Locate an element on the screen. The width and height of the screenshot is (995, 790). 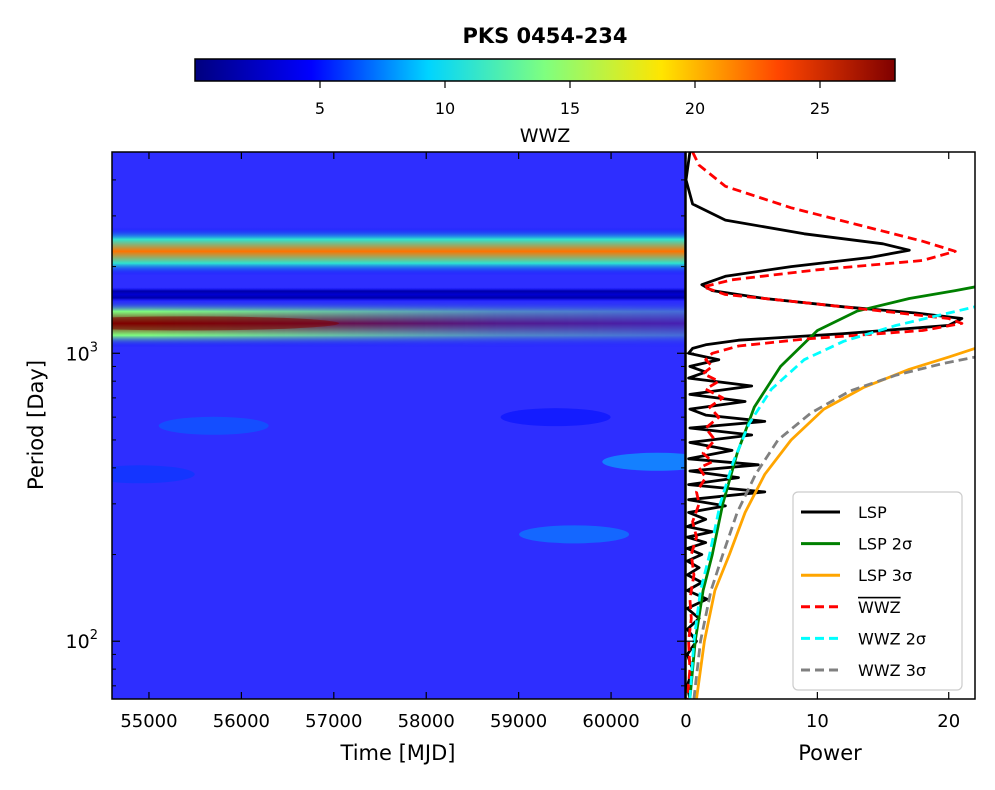
x-tick-label: 56000 is located at coordinates (241, 721).